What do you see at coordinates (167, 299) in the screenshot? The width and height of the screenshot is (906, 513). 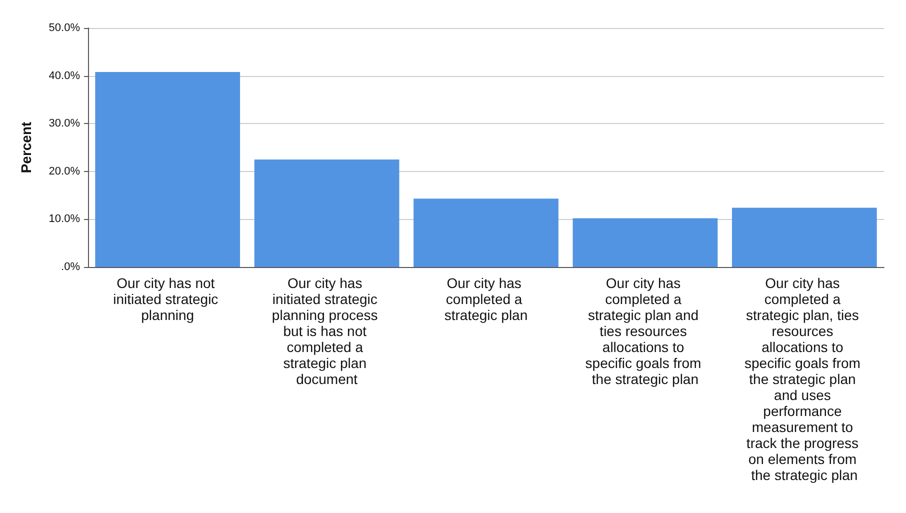 I see `x-tick-label: Our city has not initiated strategic planning` at bounding box center [167, 299].